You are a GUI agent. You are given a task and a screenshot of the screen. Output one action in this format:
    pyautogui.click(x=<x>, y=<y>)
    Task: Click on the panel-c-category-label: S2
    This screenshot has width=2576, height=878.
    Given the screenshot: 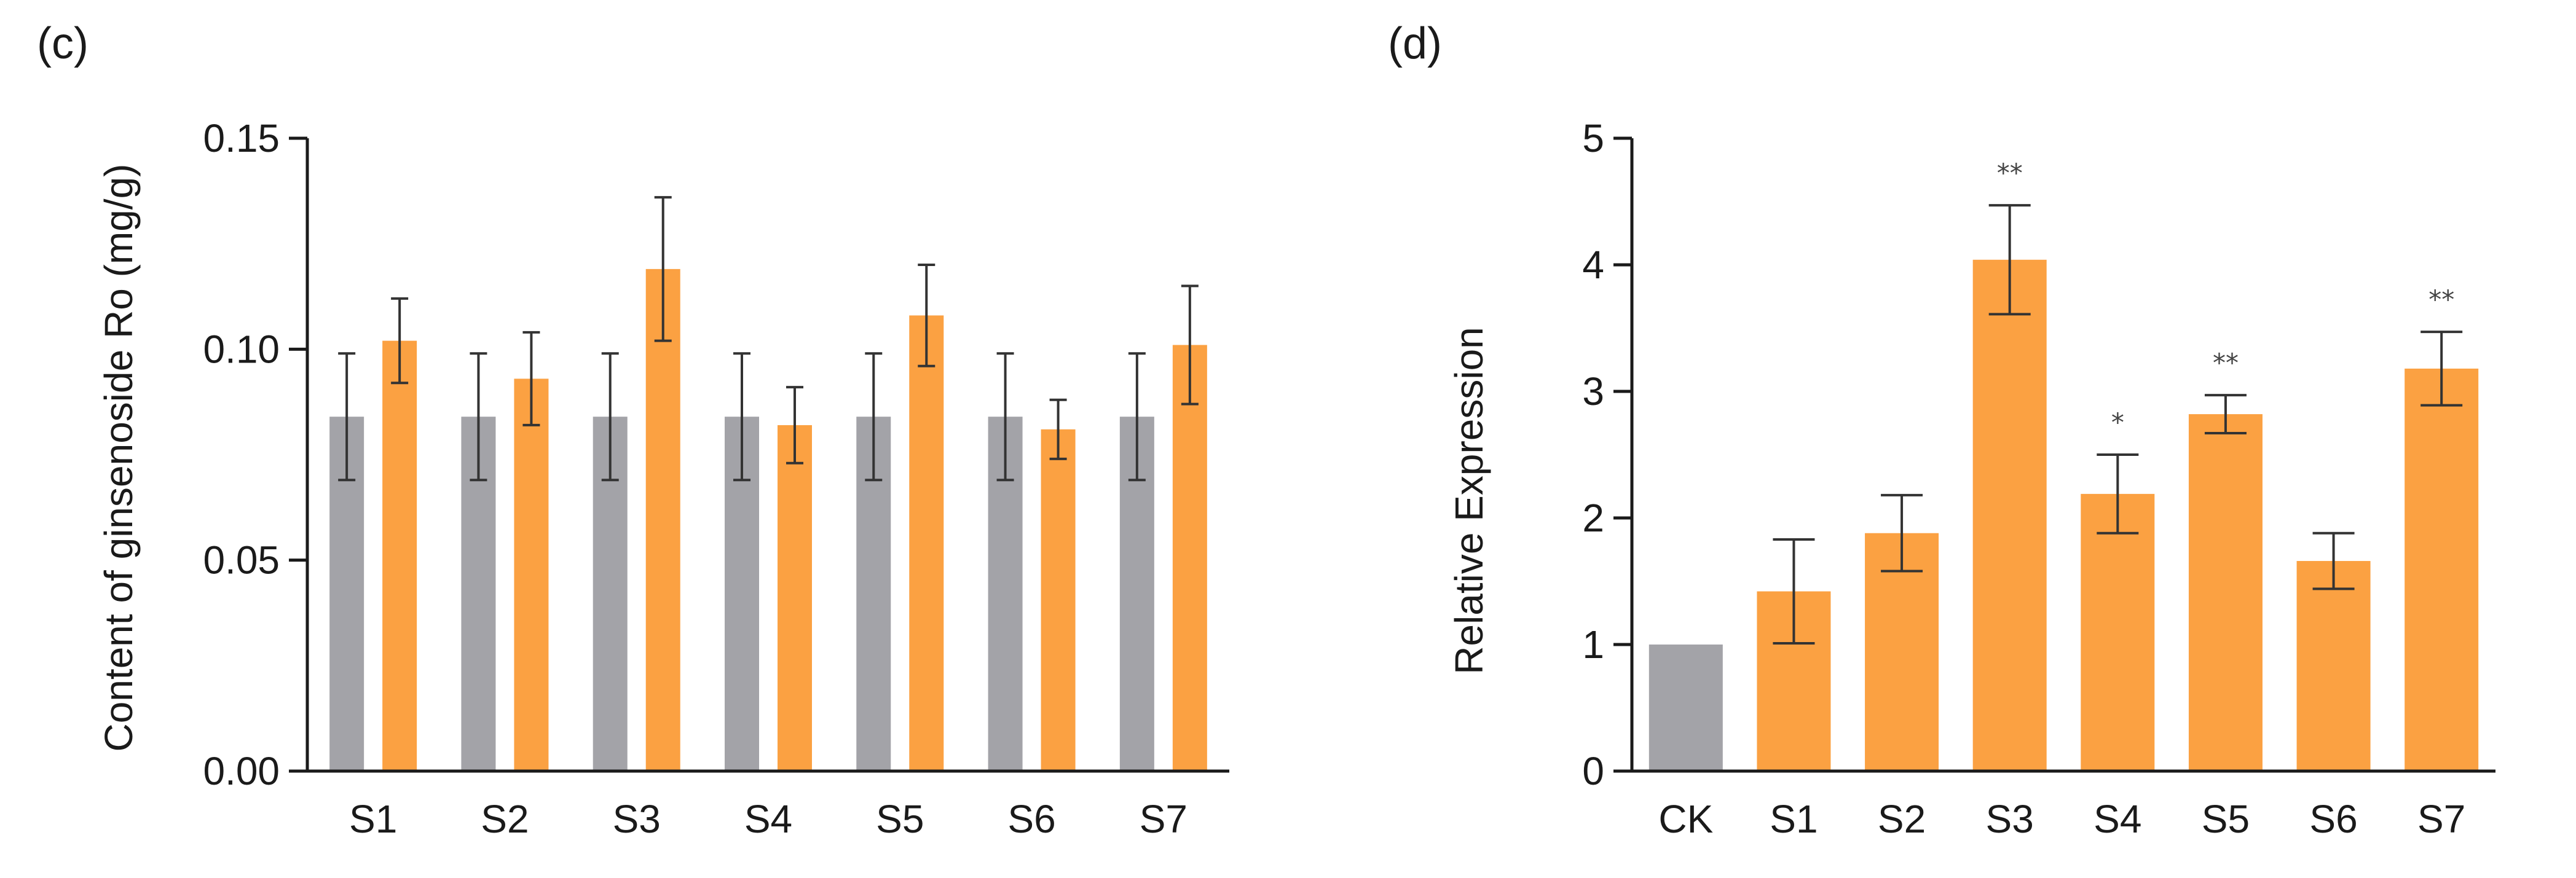 What is the action you would take?
    pyautogui.click(x=505, y=819)
    